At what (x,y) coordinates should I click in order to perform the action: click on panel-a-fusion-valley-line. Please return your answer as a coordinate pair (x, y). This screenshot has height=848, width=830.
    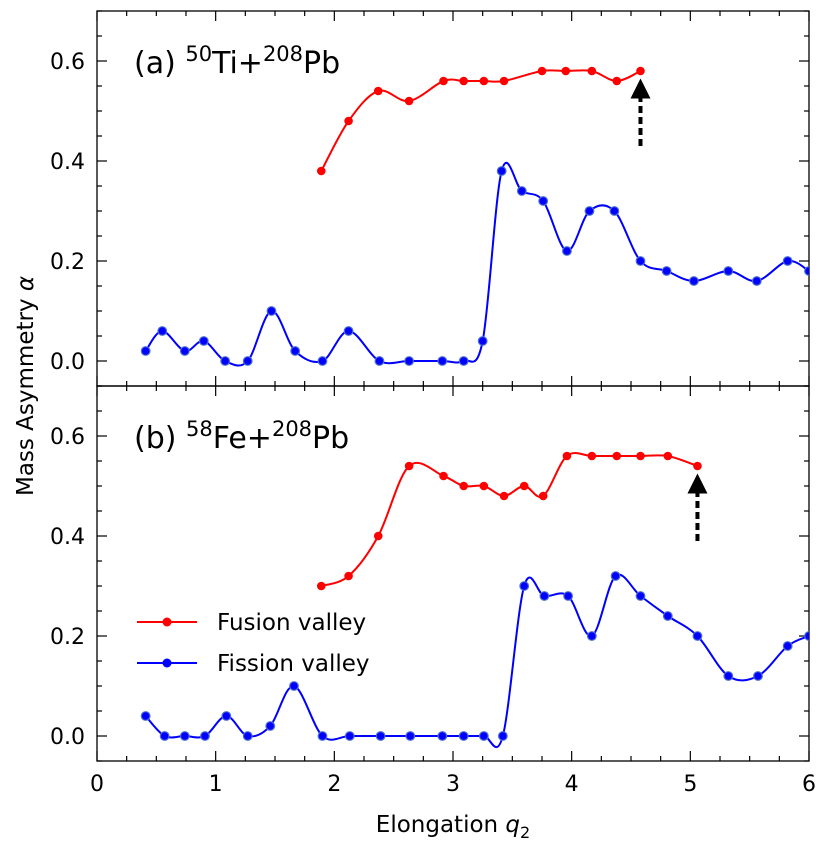
    Looking at the image, I should click on (480, 120).